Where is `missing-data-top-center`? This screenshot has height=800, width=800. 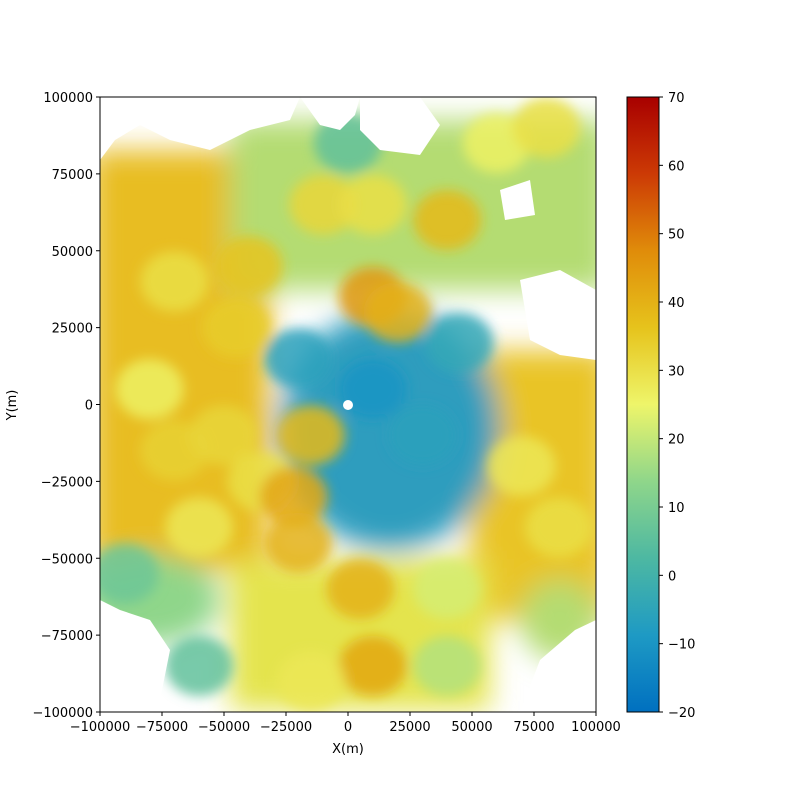
missing-data-top-center is located at coordinates (330, 113).